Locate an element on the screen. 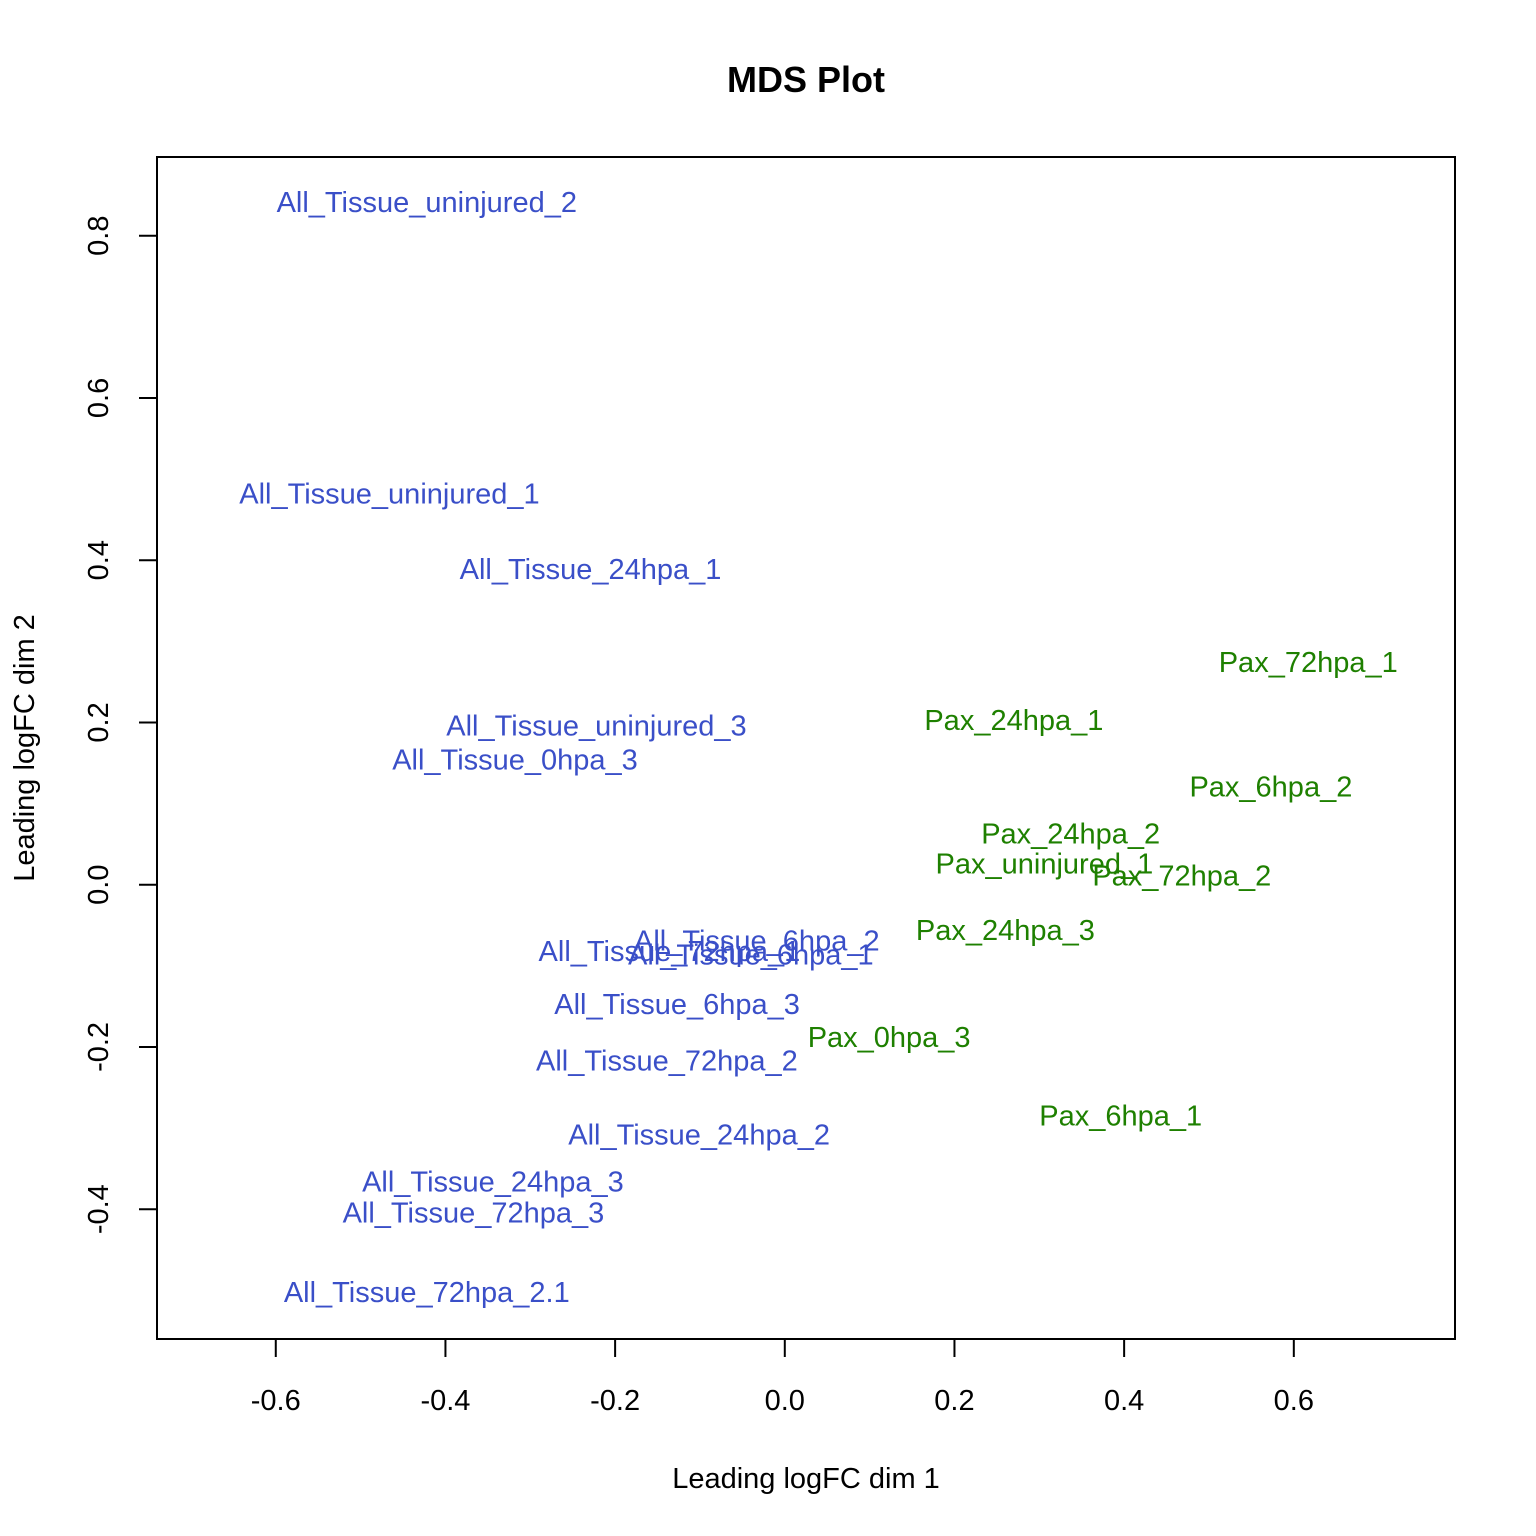 This screenshot has height=1536, width=1536. x-tick-label: -0.2 is located at coordinates (615, 1401).